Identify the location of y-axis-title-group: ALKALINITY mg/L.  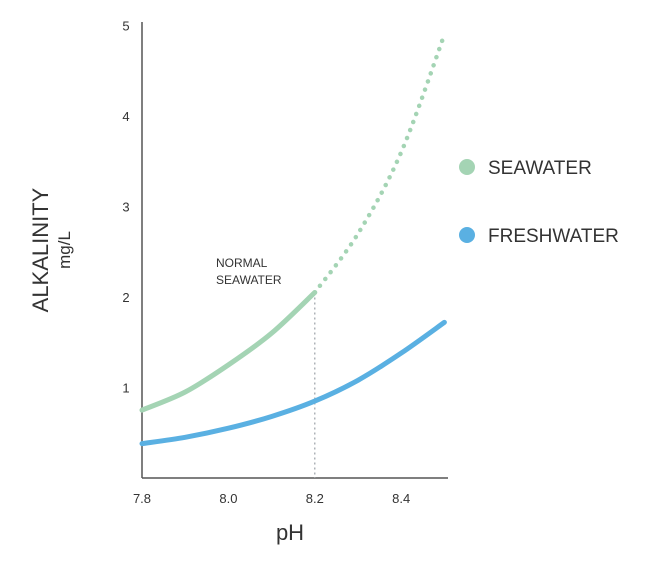
(51, 249).